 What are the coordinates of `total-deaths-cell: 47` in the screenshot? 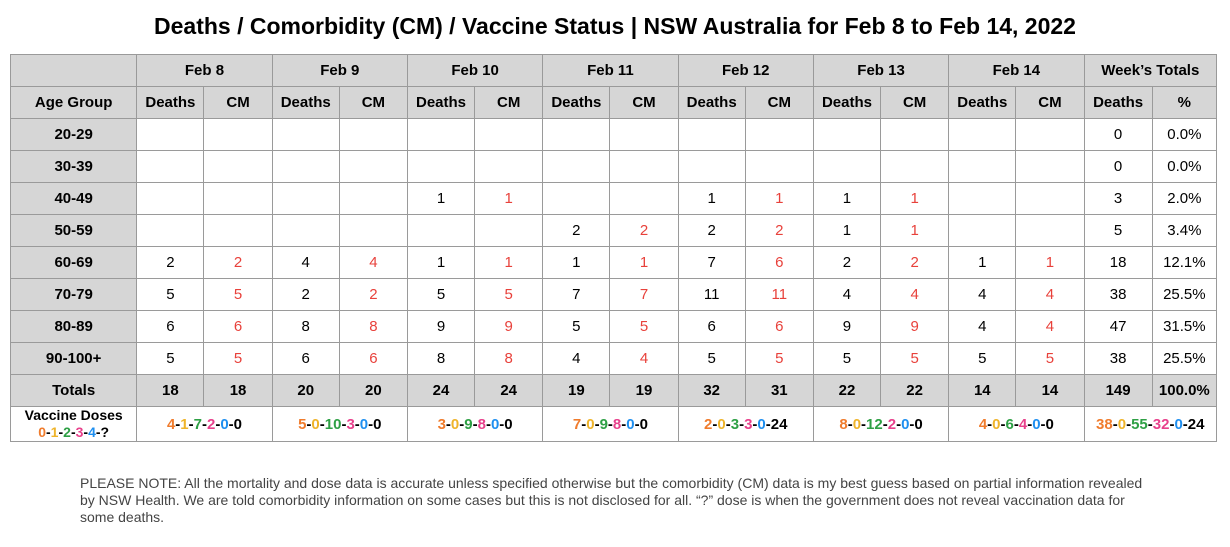 It's located at (1118, 326).